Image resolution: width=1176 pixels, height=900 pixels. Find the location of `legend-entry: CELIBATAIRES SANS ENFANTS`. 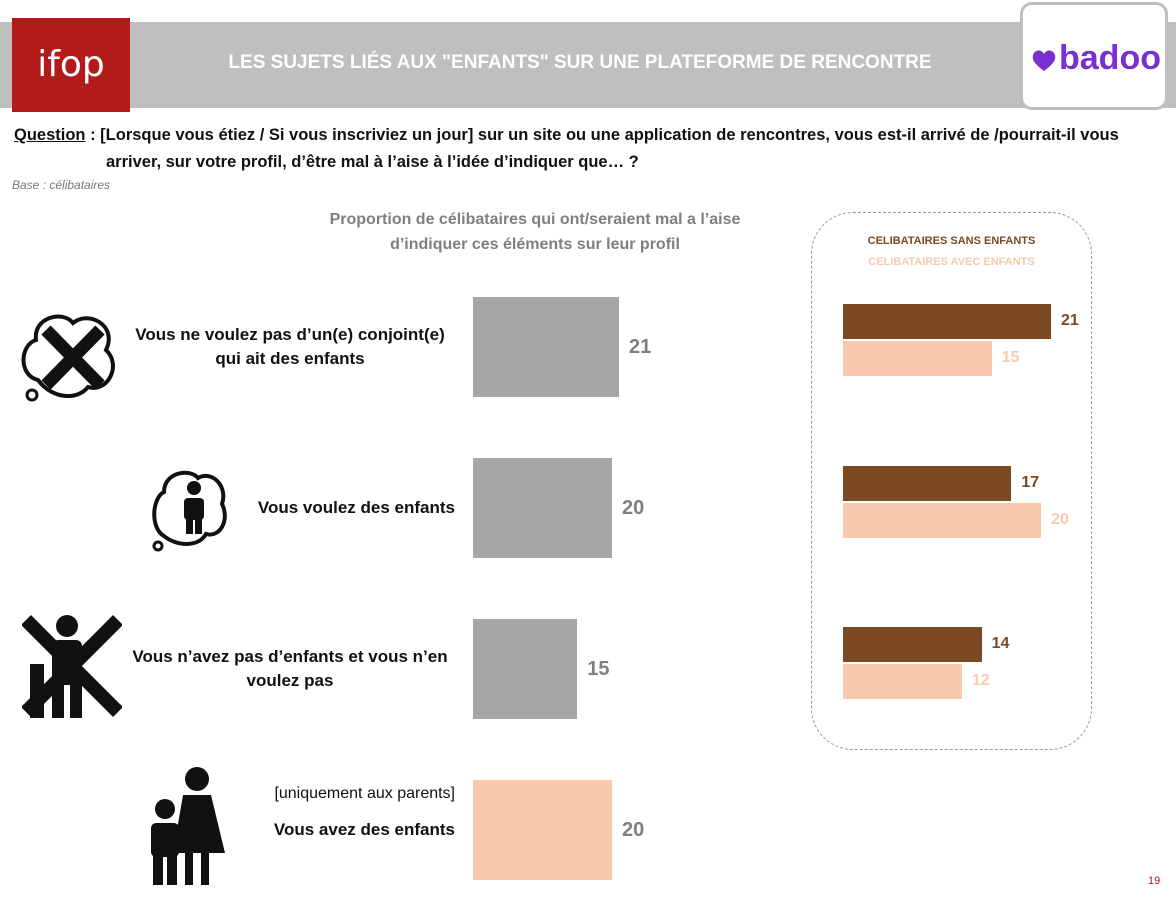

legend-entry: CELIBATAIRES SANS ENFANTS is located at coordinates (951, 241).